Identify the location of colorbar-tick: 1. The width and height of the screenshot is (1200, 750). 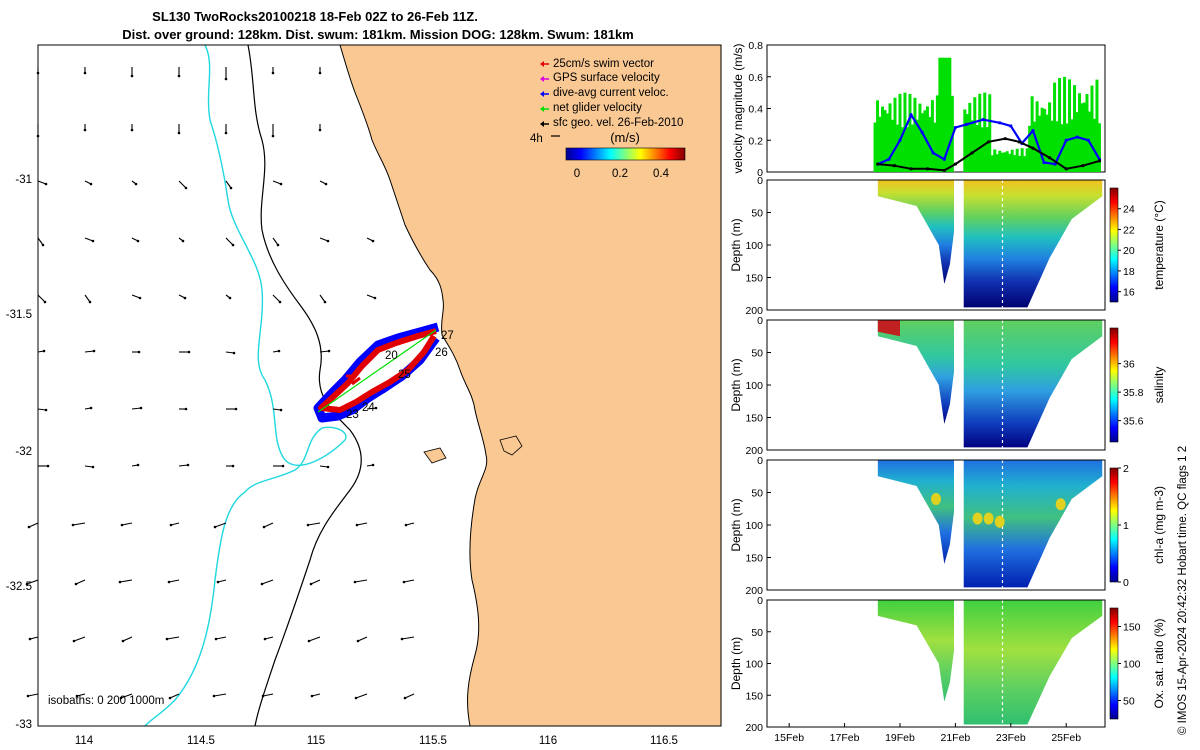
(1126, 526).